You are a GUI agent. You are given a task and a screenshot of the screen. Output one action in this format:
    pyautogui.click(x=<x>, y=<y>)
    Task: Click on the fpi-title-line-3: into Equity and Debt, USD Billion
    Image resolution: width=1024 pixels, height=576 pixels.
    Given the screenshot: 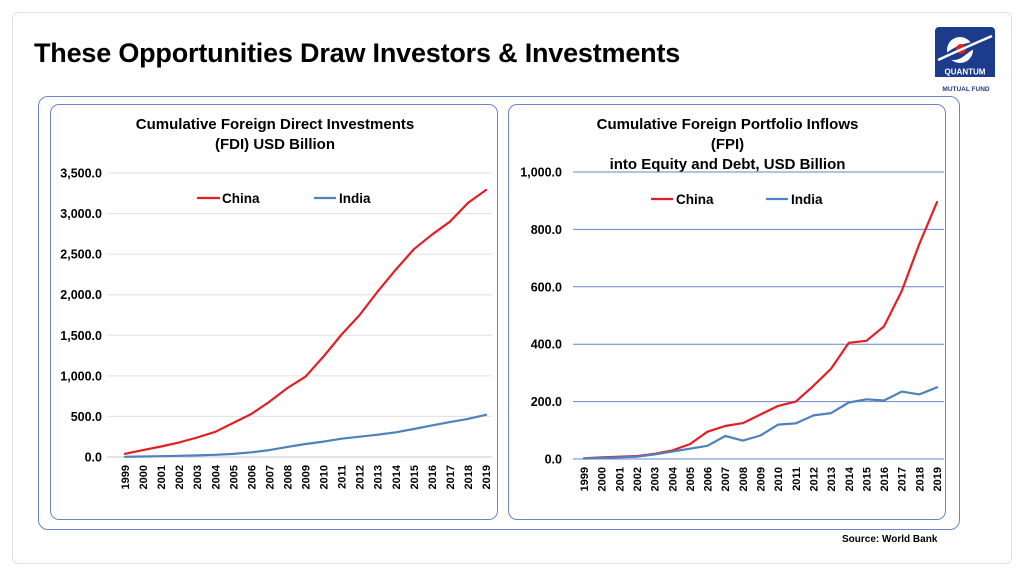 What is the action you would take?
    pyautogui.click(x=727, y=164)
    